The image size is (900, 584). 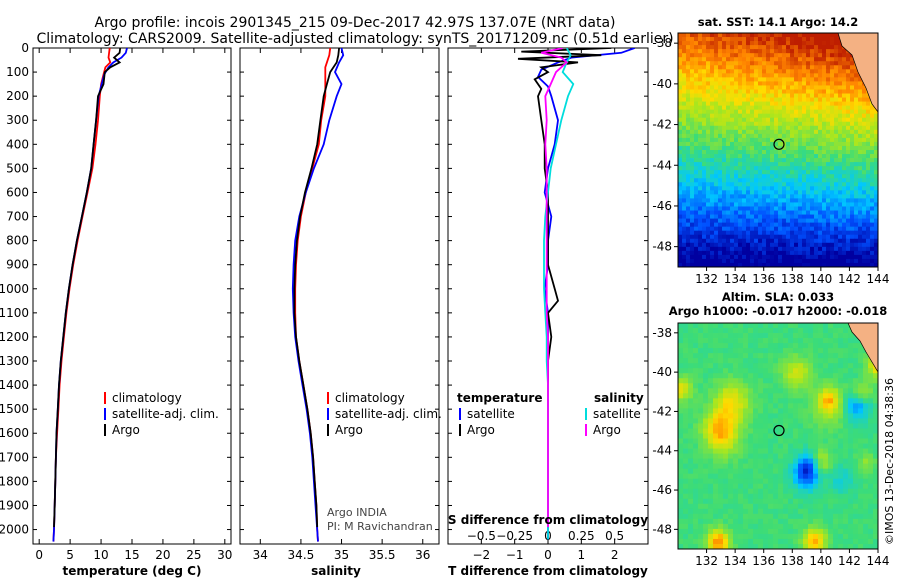 I want to click on annotation-argo-india: Argo INDIA, so click(x=357, y=512).